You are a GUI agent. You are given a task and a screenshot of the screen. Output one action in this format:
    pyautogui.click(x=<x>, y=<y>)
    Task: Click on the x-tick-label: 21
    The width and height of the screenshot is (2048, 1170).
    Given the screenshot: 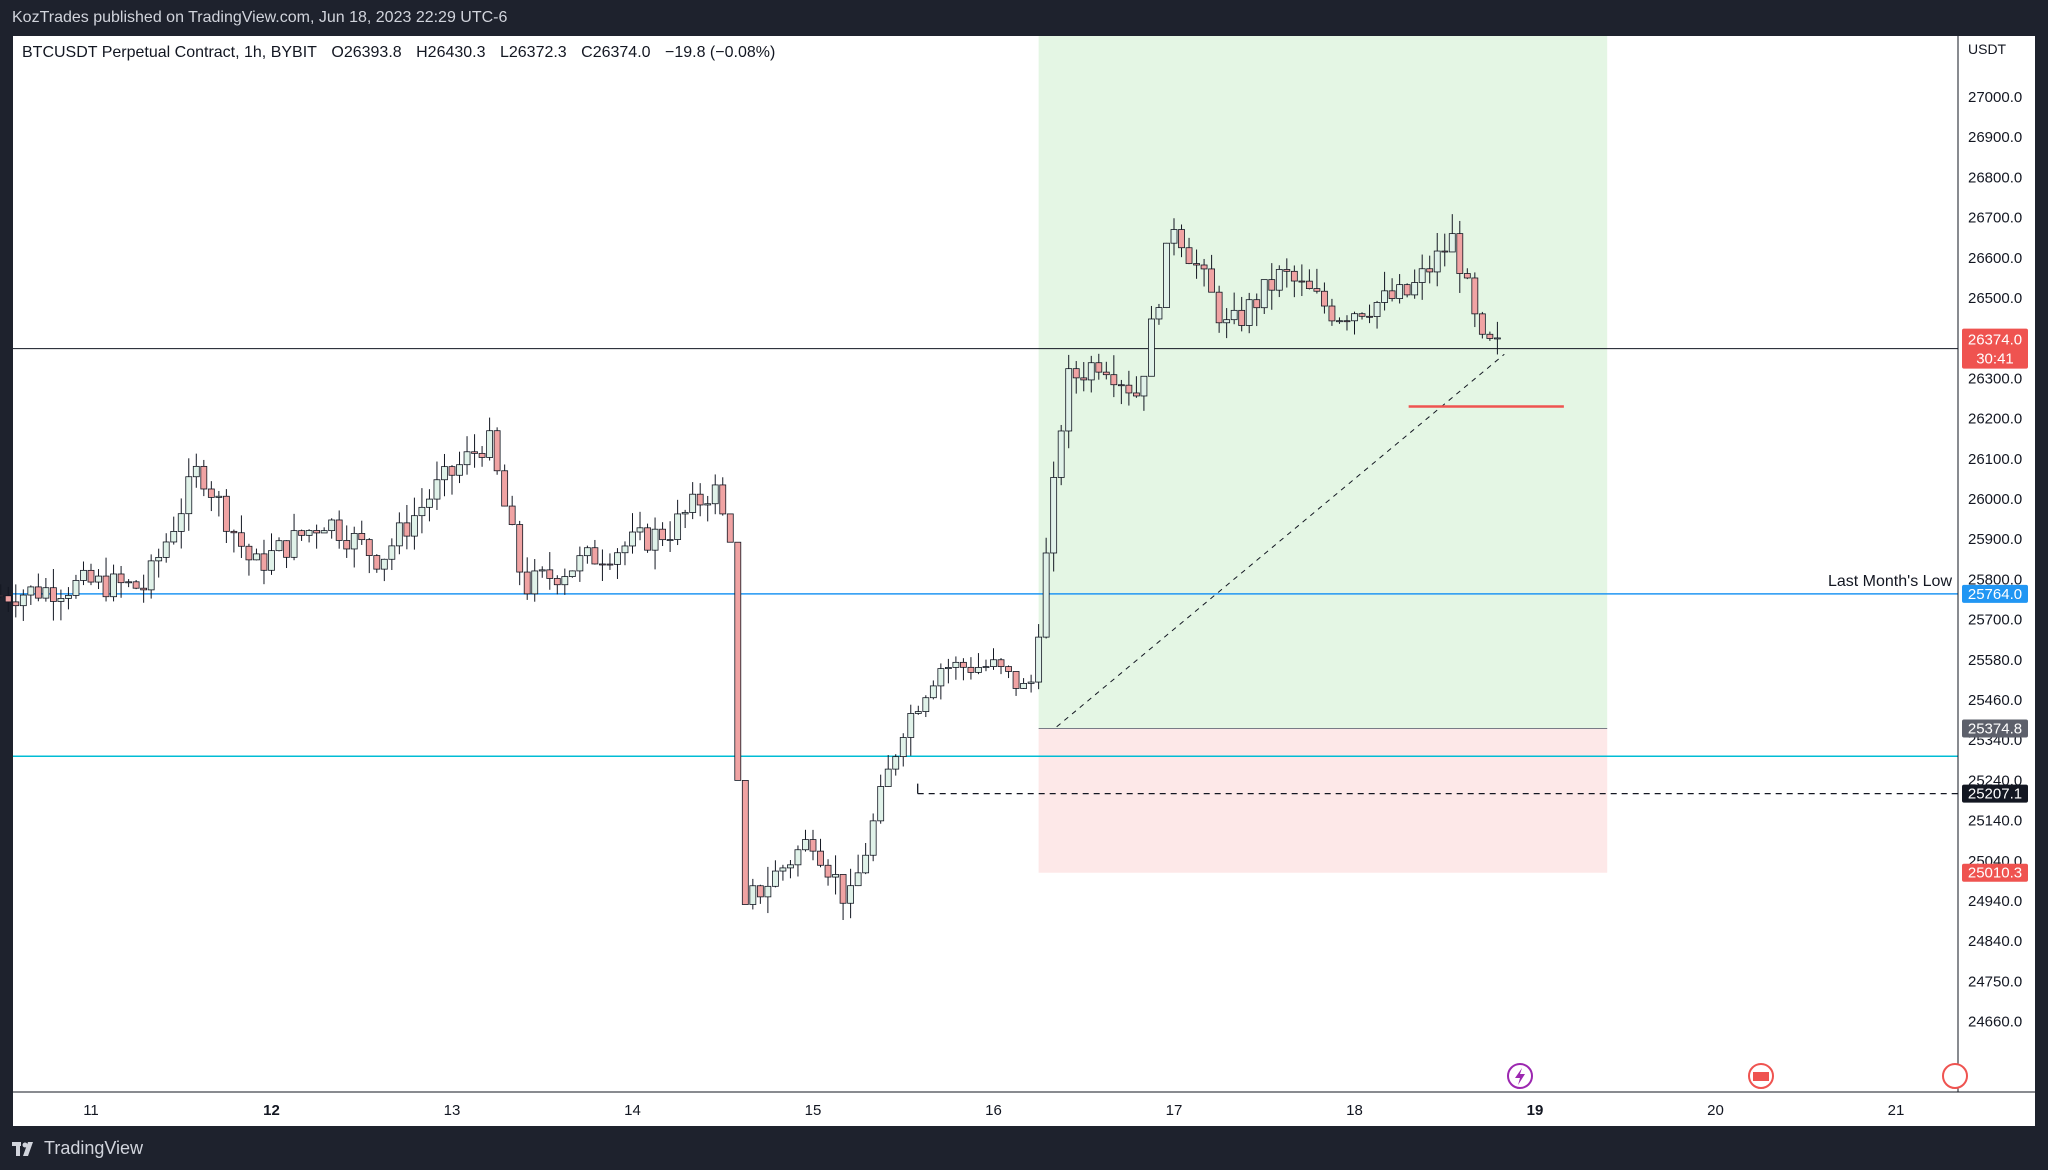 What is the action you would take?
    pyautogui.click(x=1896, y=1110)
    